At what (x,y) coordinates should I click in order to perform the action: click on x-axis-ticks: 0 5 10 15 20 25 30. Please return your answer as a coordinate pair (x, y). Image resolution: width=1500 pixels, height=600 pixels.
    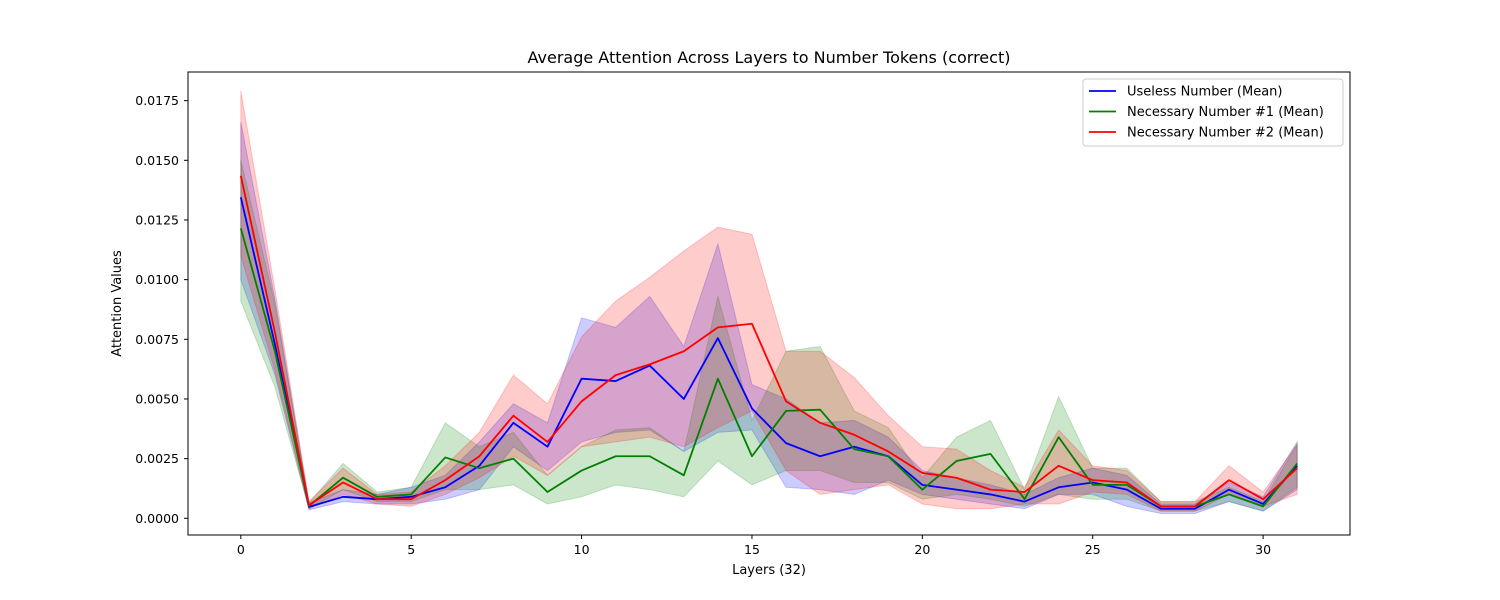
    Looking at the image, I should click on (754, 546).